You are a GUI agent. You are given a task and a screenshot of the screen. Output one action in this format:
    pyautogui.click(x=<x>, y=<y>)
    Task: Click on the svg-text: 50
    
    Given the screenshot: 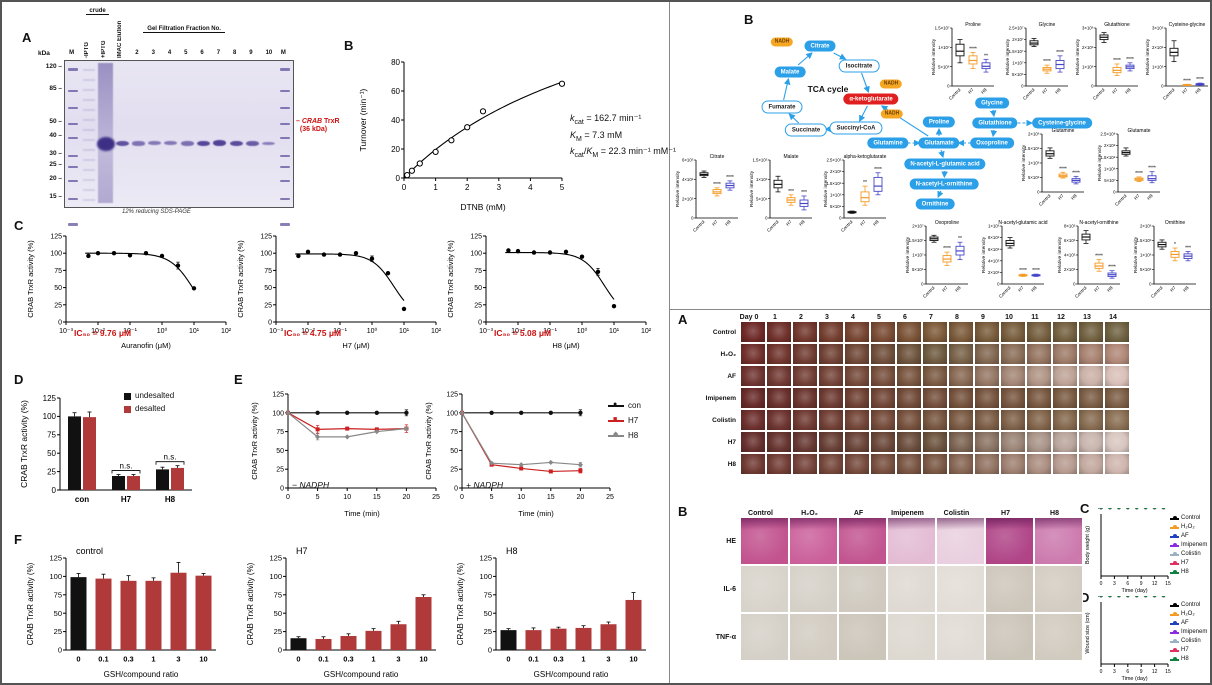 What is the action you would take?
    pyautogui.click(x=268, y=288)
    